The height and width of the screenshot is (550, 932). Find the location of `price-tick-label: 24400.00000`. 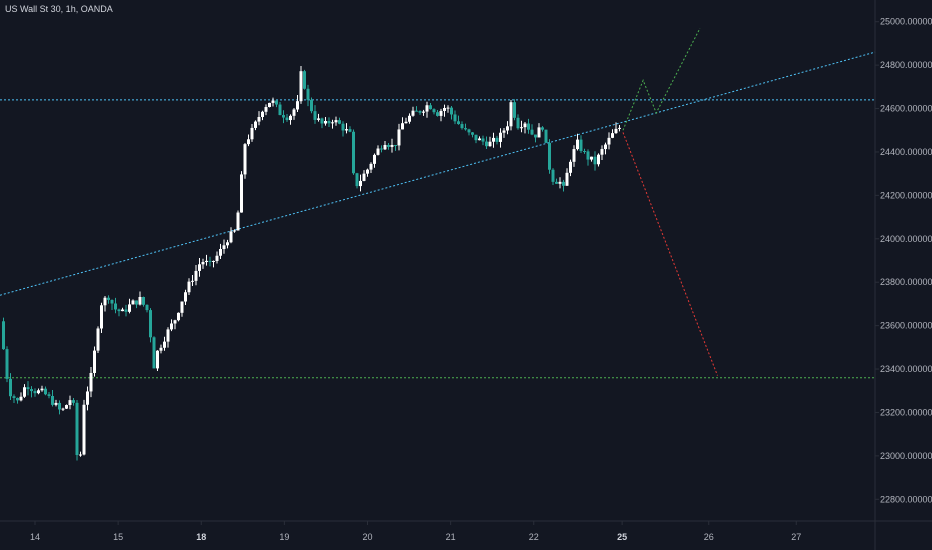

price-tick-label: 24400.00000 is located at coordinates (906, 152).